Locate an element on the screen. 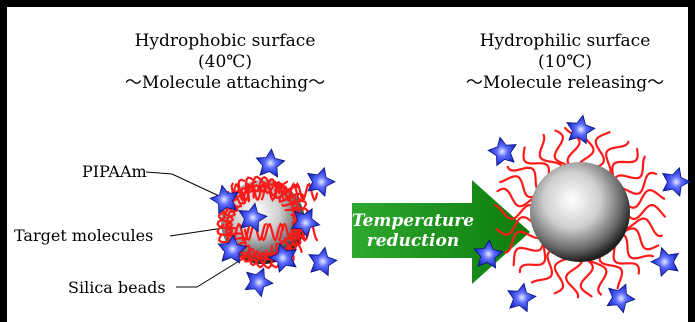  left-temperature: (40℃) is located at coordinates (225, 62).